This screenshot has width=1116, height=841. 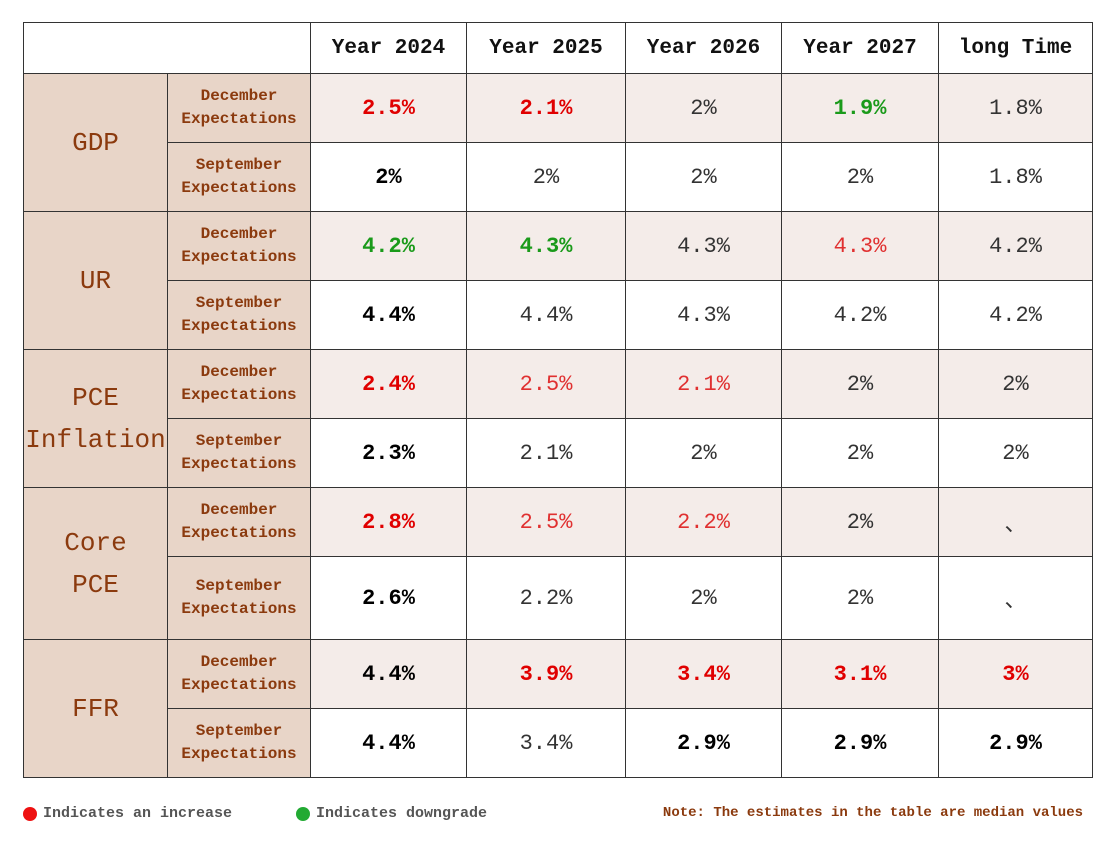 I want to click on table-row: September Expectations 2% 2% 2% 2% 1.8%, so click(x=558, y=177).